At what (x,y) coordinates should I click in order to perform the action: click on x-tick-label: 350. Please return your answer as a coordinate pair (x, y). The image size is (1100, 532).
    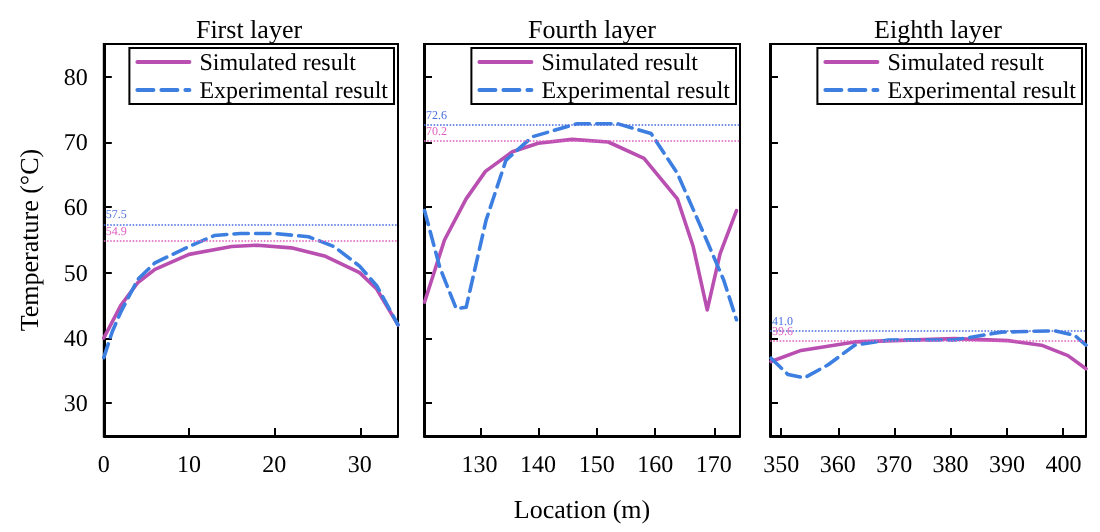
    Looking at the image, I should click on (781, 464).